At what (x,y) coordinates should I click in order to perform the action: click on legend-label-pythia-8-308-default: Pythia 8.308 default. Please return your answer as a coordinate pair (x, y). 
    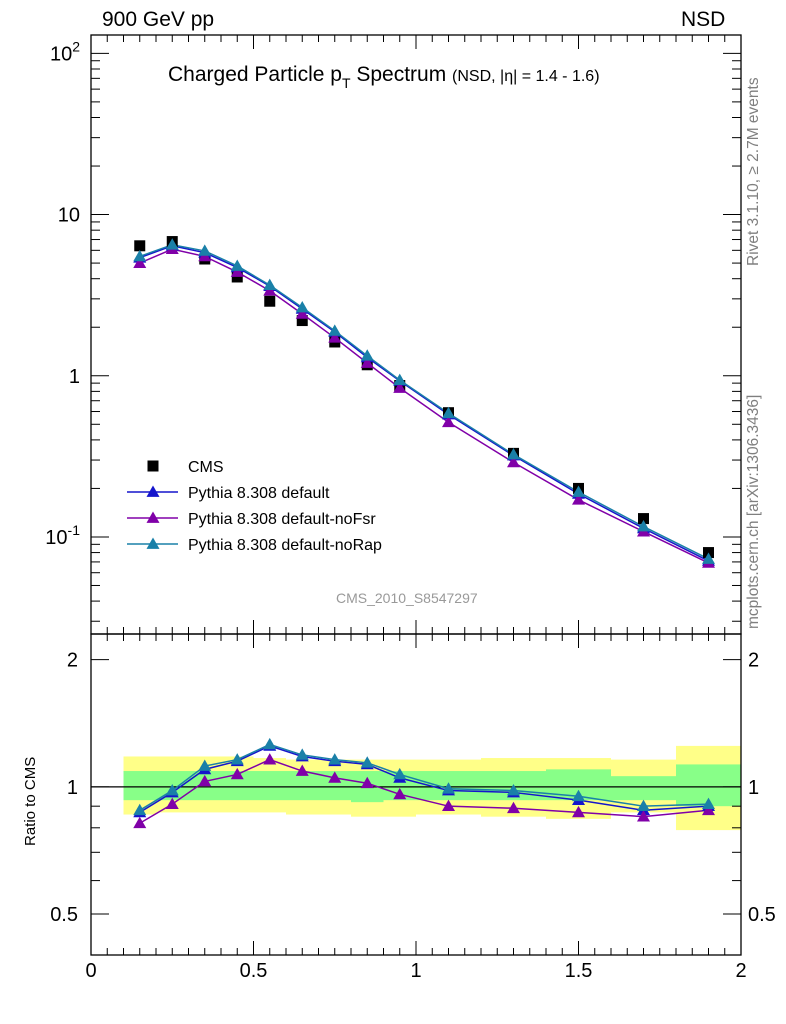
    Looking at the image, I should click on (259, 493).